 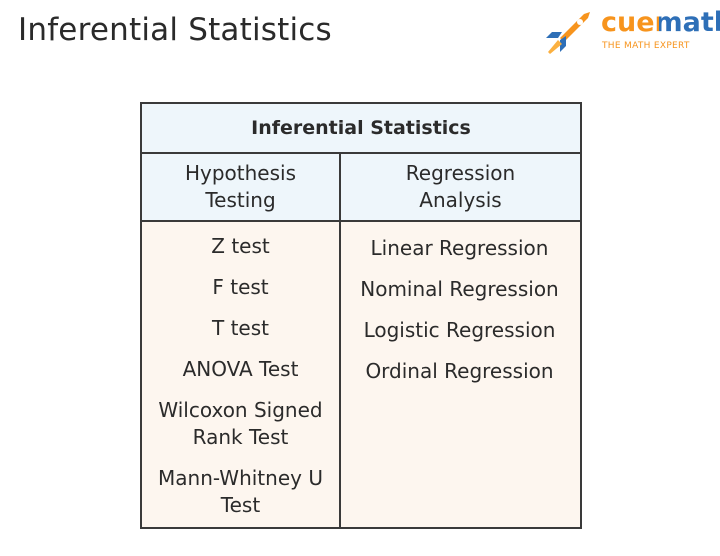 What do you see at coordinates (459, 248) in the screenshot?
I see `table-item: Linear Regression` at bounding box center [459, 248].